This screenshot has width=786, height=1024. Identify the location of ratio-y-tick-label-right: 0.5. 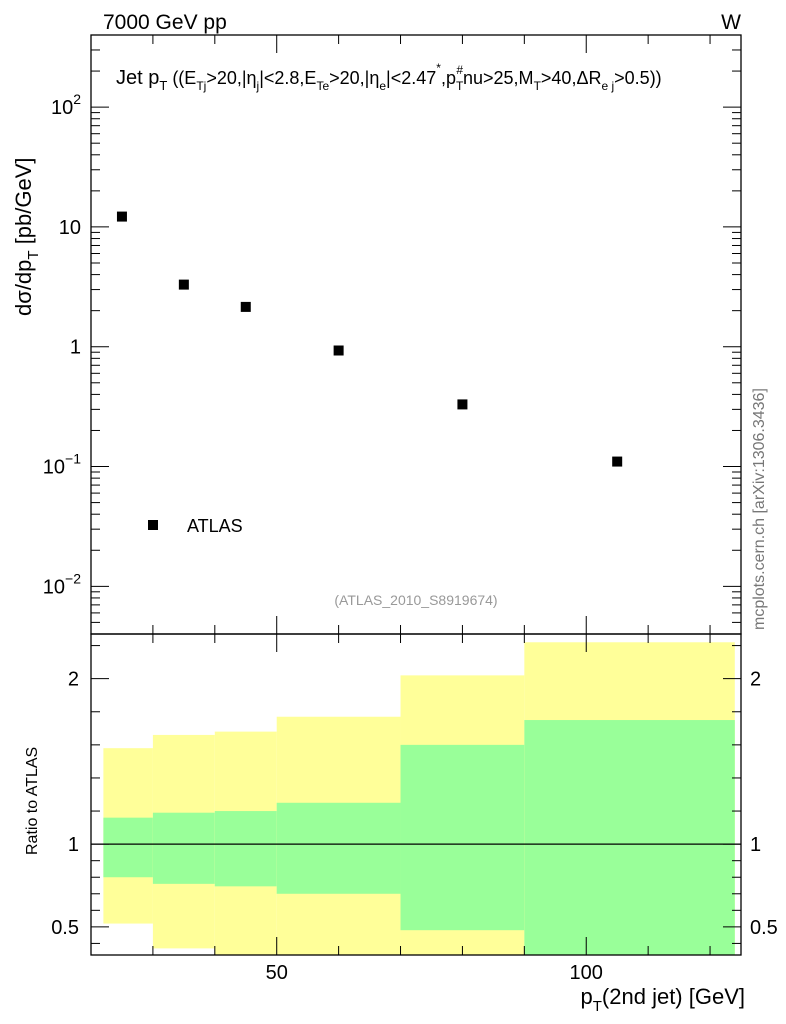
(764, 928).